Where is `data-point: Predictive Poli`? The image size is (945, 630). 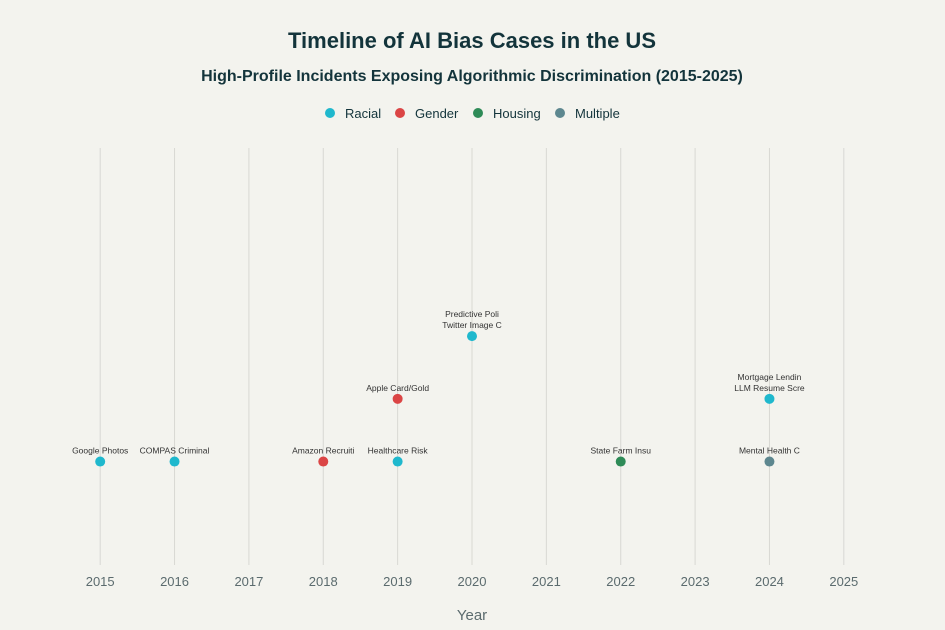
data-point: Predictive Poli is located at coordinates (472, 314).